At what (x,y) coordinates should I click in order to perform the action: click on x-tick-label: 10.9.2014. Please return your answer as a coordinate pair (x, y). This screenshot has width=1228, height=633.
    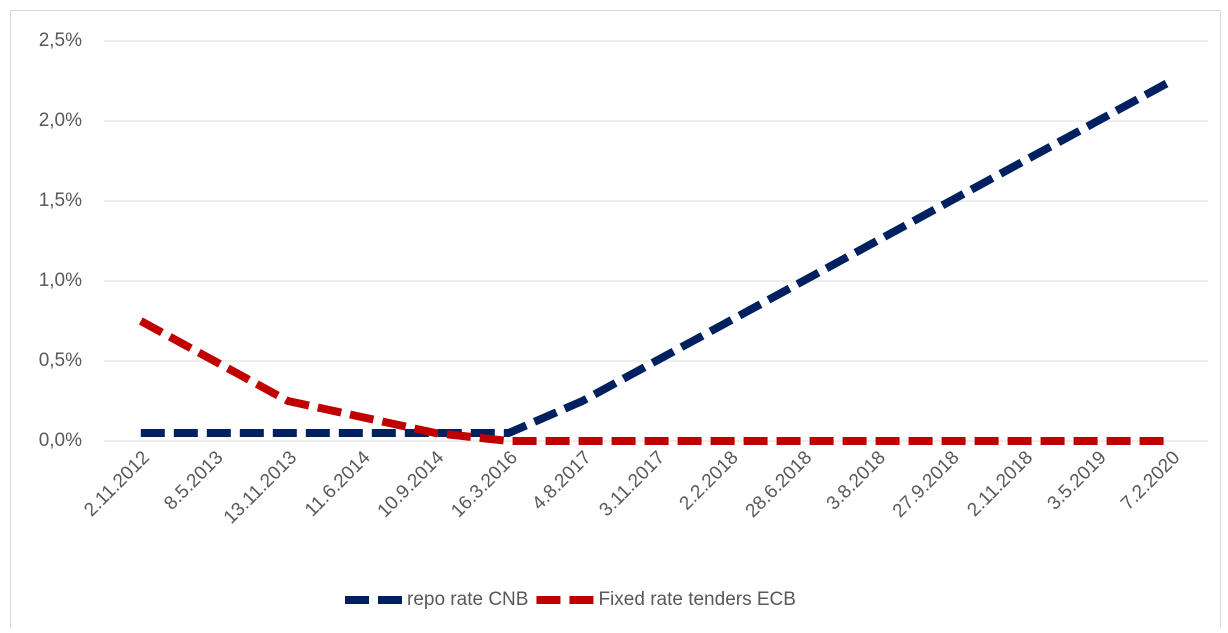
    Looking at the image, I should click on (411, 484).